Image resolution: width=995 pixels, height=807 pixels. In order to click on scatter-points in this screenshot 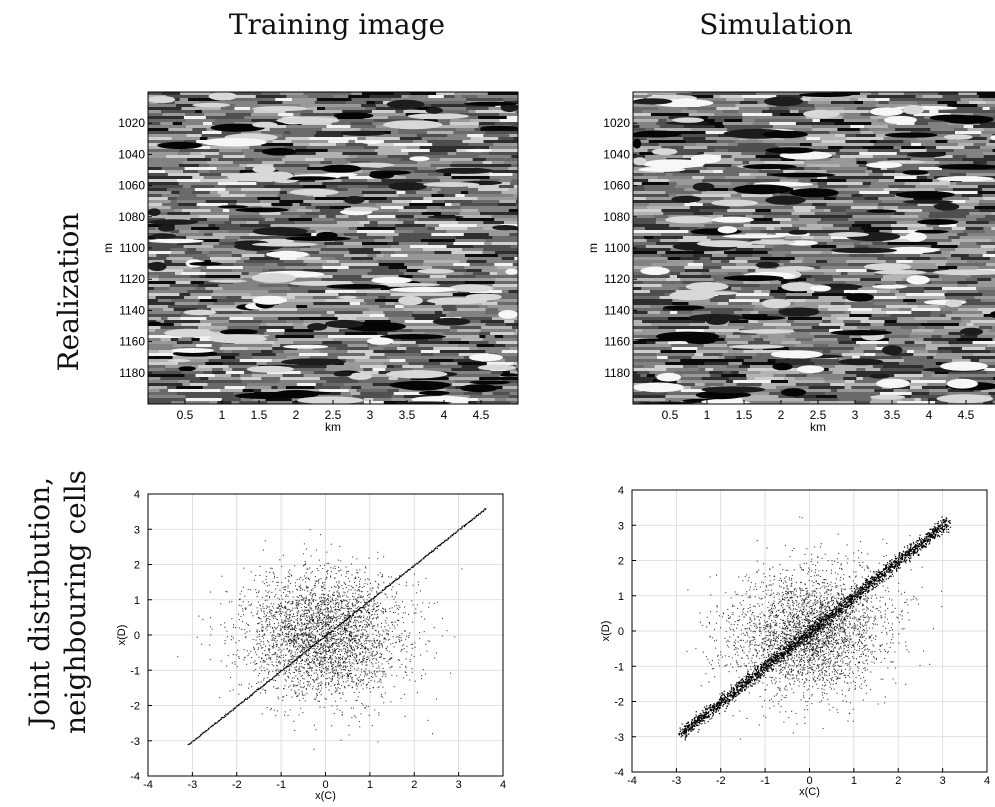, I will do `click(332, 629)`.